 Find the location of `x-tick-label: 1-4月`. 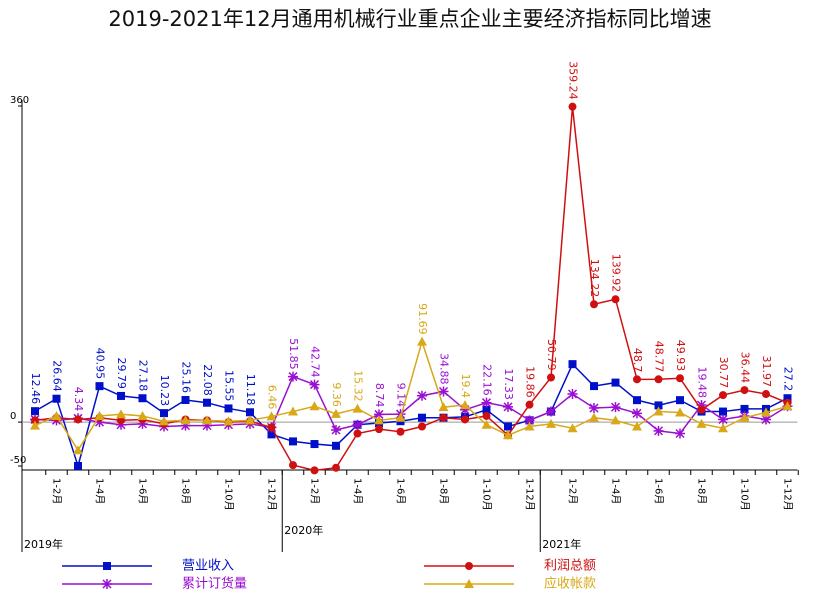

x-tick-label: 1-4月 is located at coordinates (616, 491).